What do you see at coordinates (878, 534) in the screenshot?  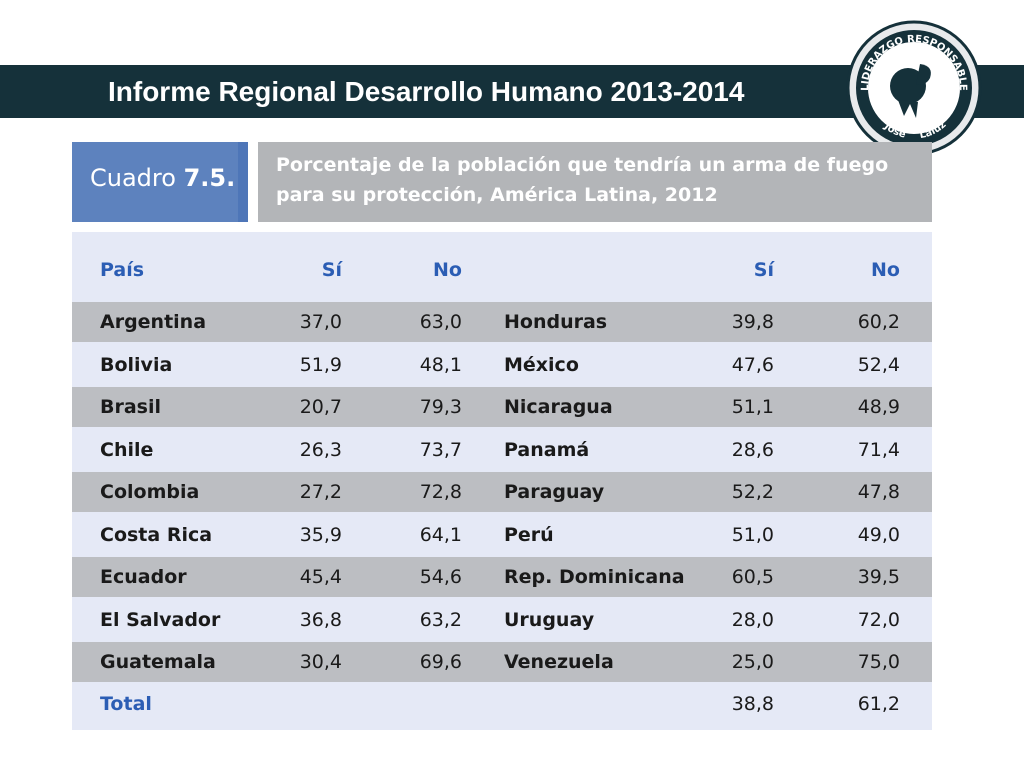 I see `cell-no-right: 49,0` at bounding box center [878, 534].